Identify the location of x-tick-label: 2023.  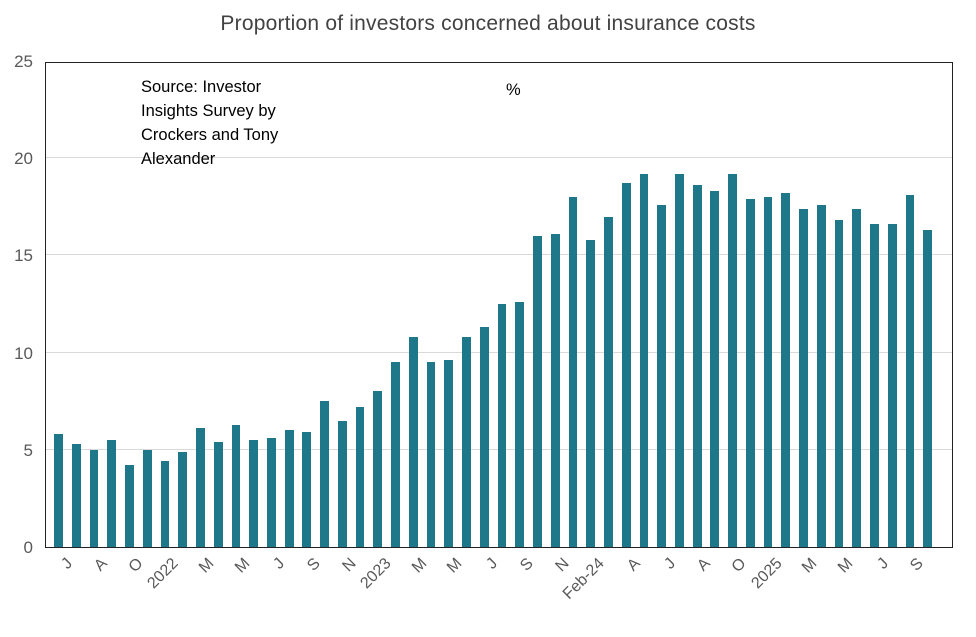
(376, 574).